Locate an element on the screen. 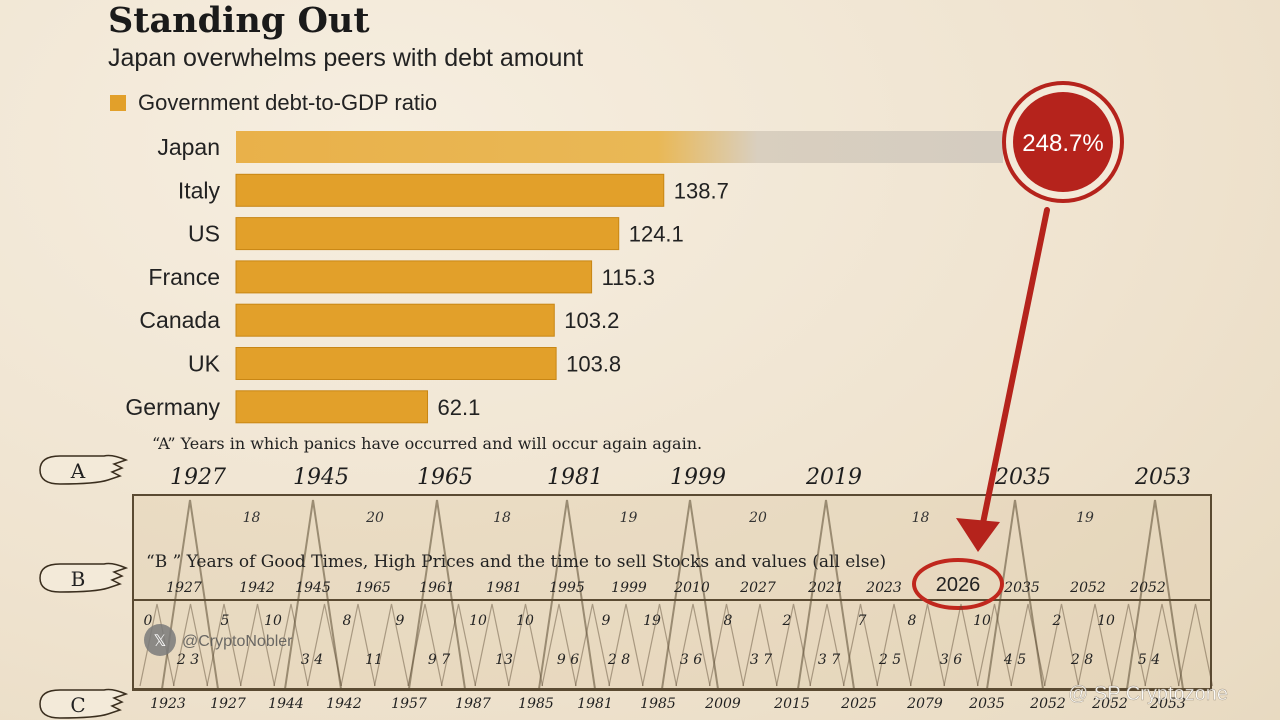  watermark-right: @ SP Cryptozone is located at coordinates (1148, 694).